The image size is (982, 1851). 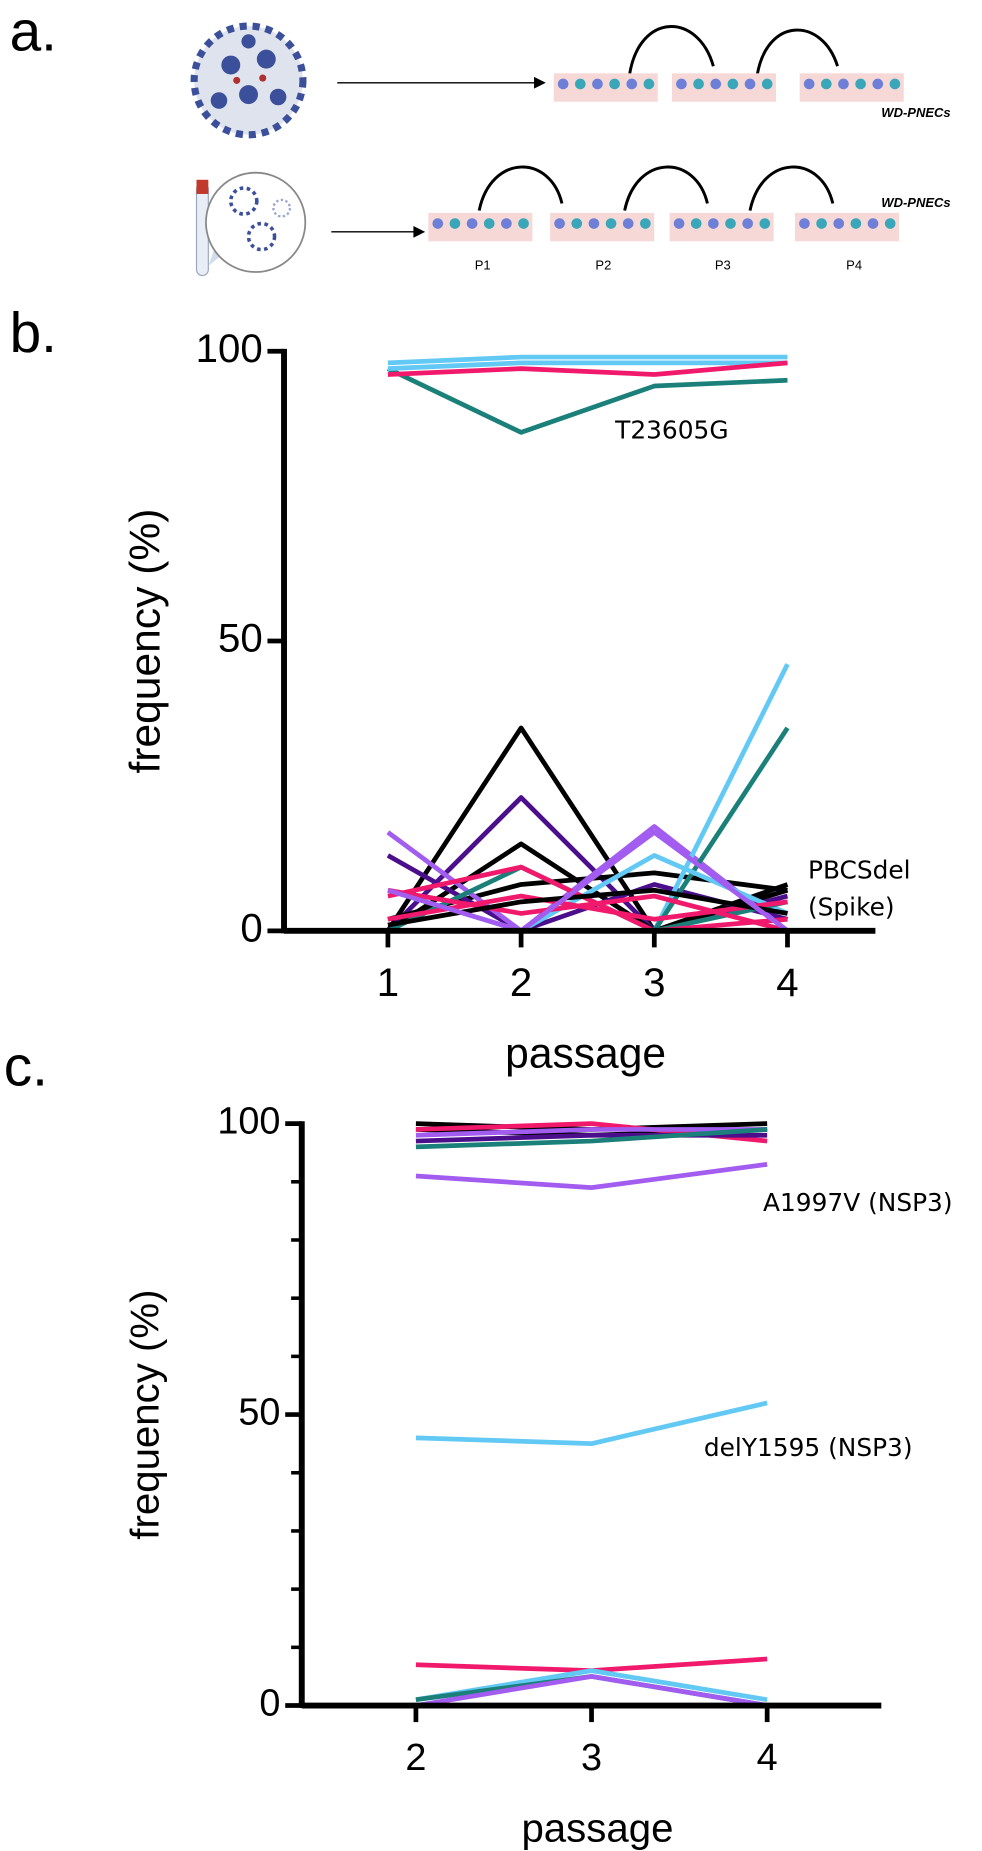 I want to click on cell-cultures, so click(x=666, y=157).